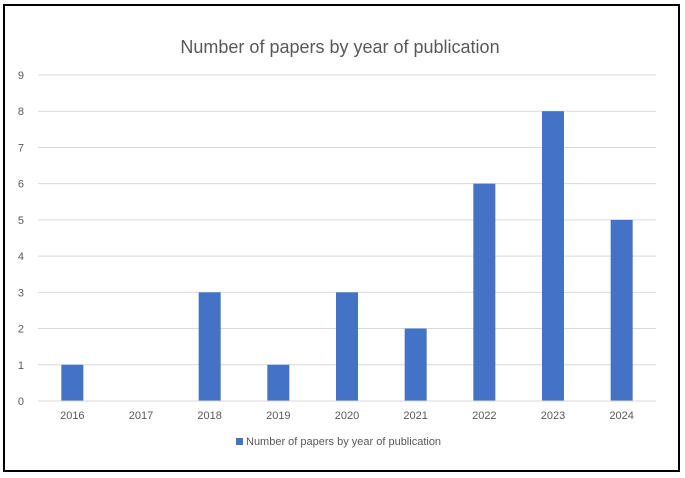  Describe the element at coordinates (347, 346) in the screenshot. I see `bar-2020` at that location.